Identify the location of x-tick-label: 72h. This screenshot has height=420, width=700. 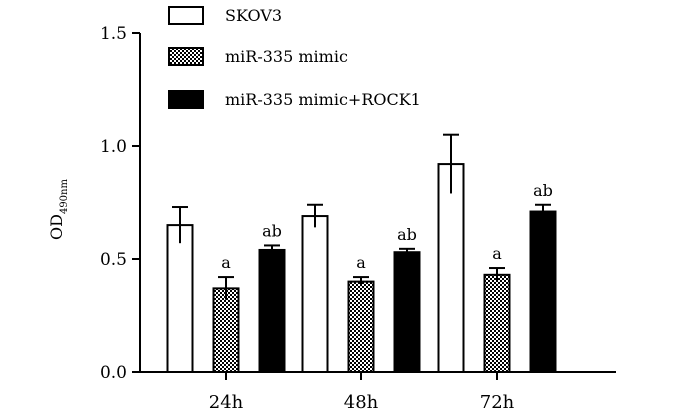
(497, 402).